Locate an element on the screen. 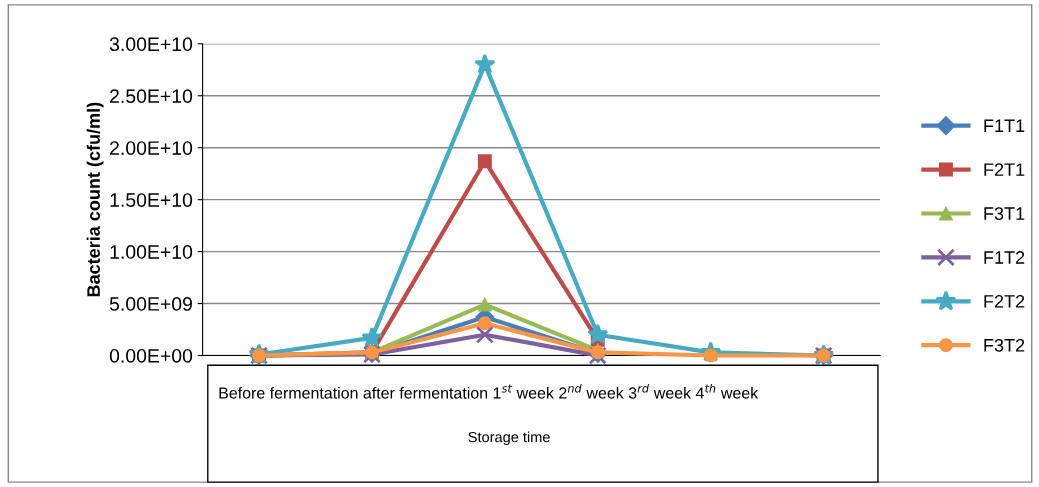  y-tick-label: 3.00E+10 is located at coordinates (151, 44).